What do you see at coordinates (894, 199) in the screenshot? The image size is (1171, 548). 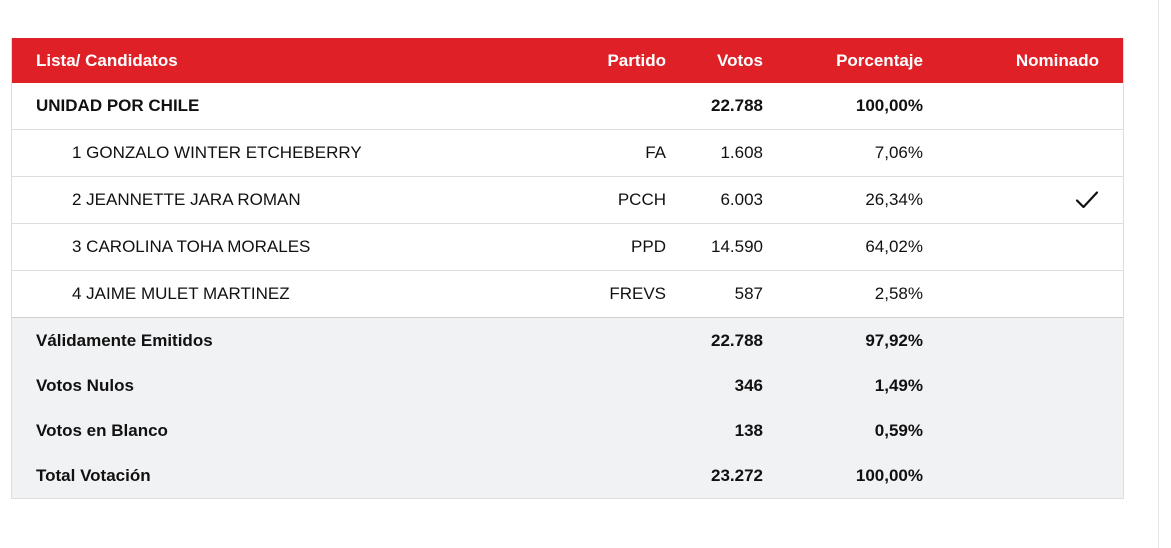 I see `candidate-percent: 26,34%` at bounding box center [894, 199].